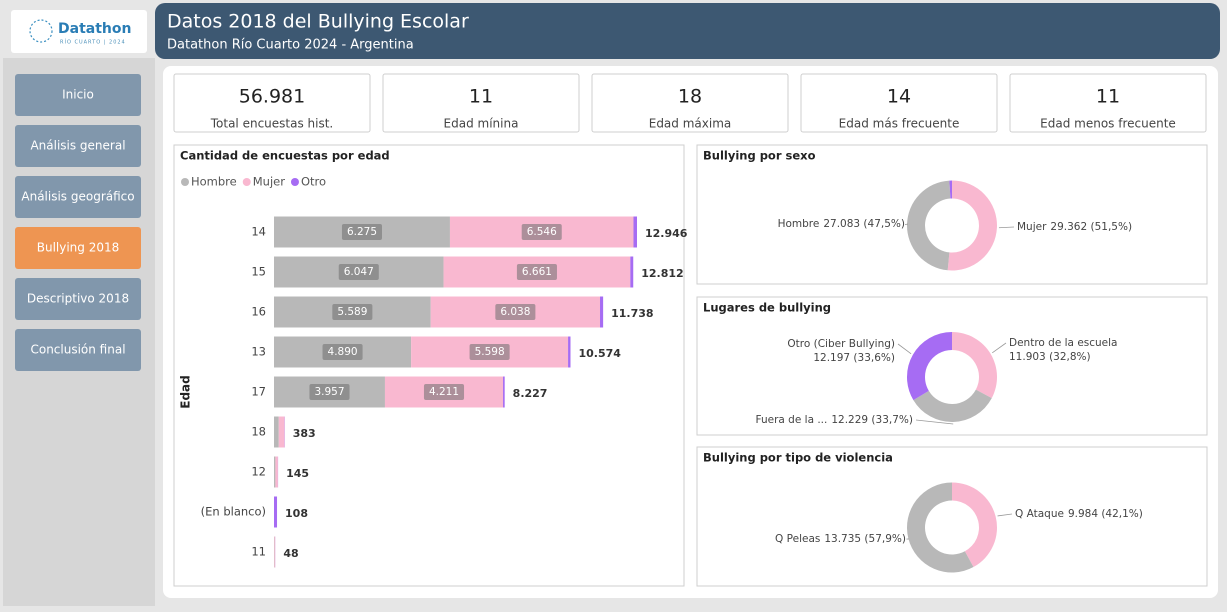 The height and width of the screenshot is (612, 1227). I want to click on page-title: Datos 2018 del Bullying Escolar, so click(318, 22).